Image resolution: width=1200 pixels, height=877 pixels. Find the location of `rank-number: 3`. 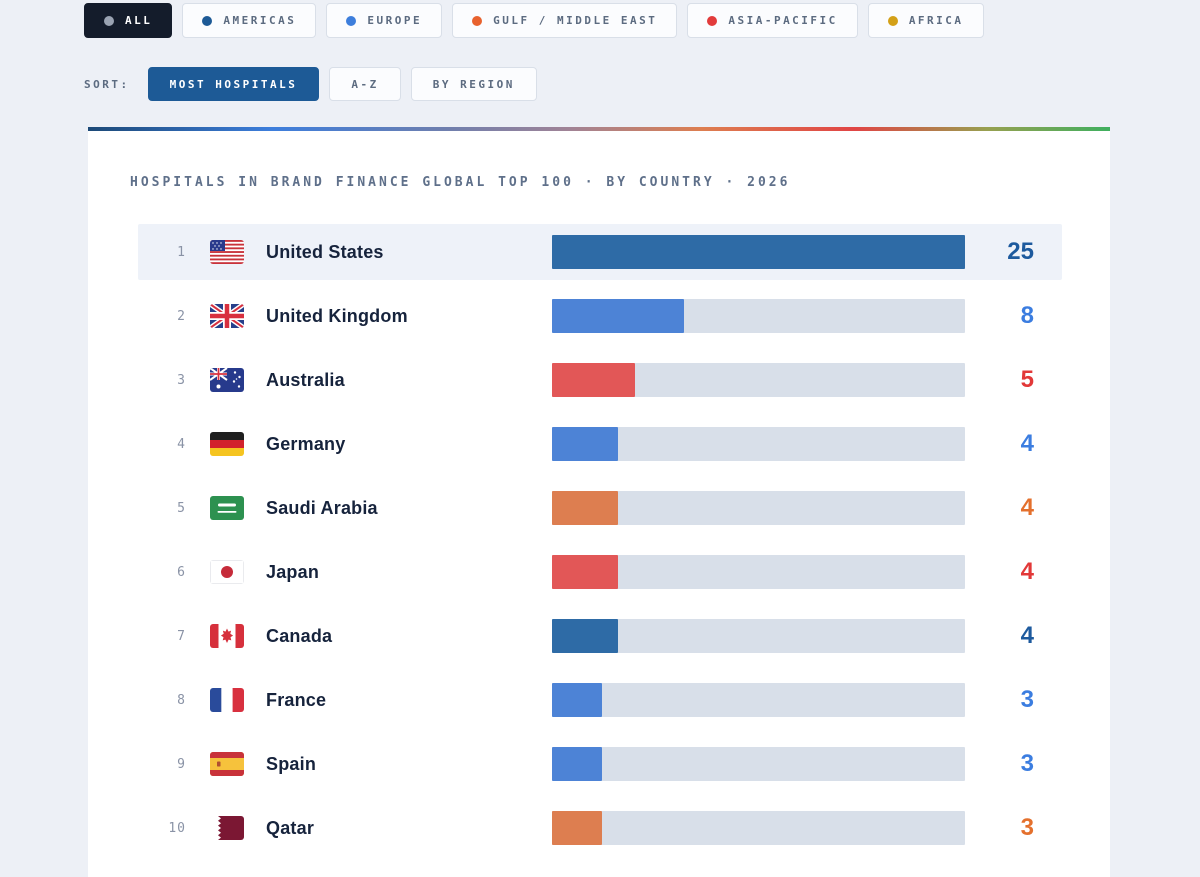

rank-number: 3 is located at coordinates (181, 380).